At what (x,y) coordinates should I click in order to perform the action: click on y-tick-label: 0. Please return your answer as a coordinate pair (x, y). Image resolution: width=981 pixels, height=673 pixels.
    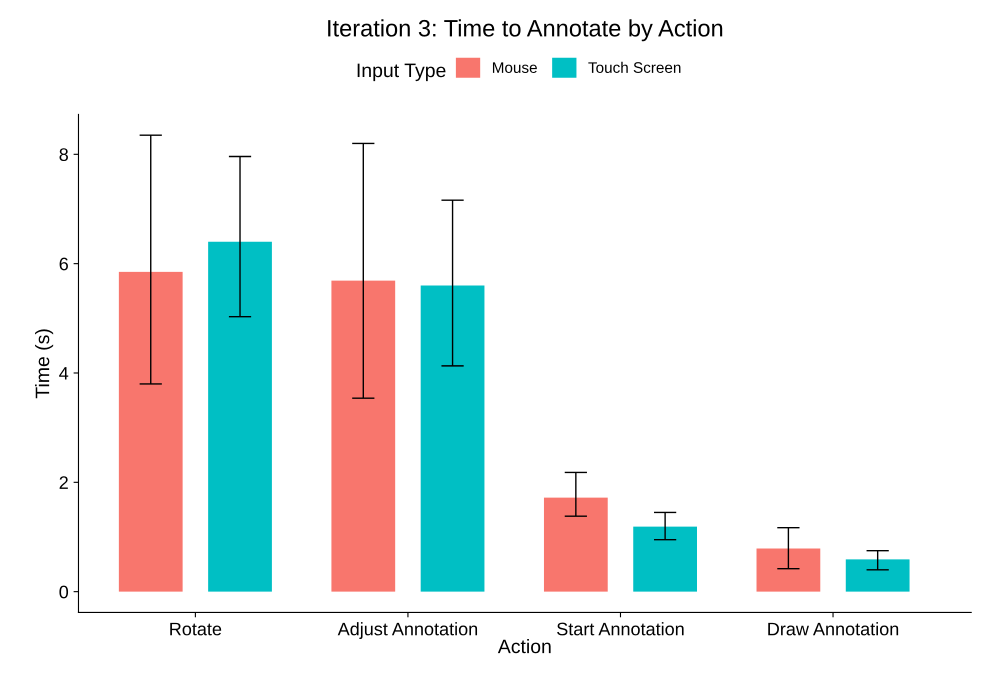
    Looking at the image, I should click on (63, 592).